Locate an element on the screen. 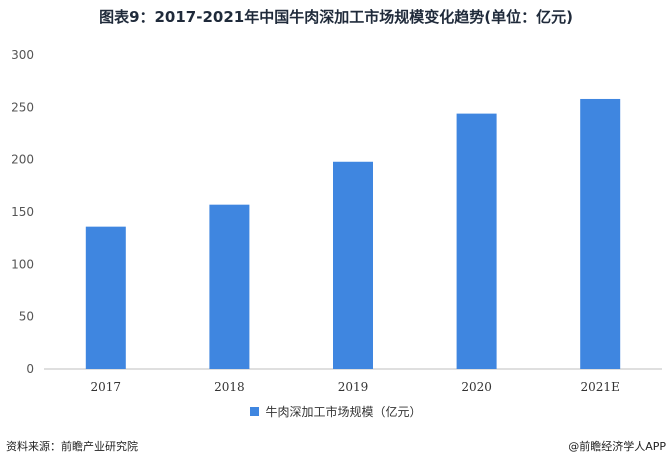  chart-legend: 牛肉深加工市场规模（亿元） is located at coordinates (336, 411).